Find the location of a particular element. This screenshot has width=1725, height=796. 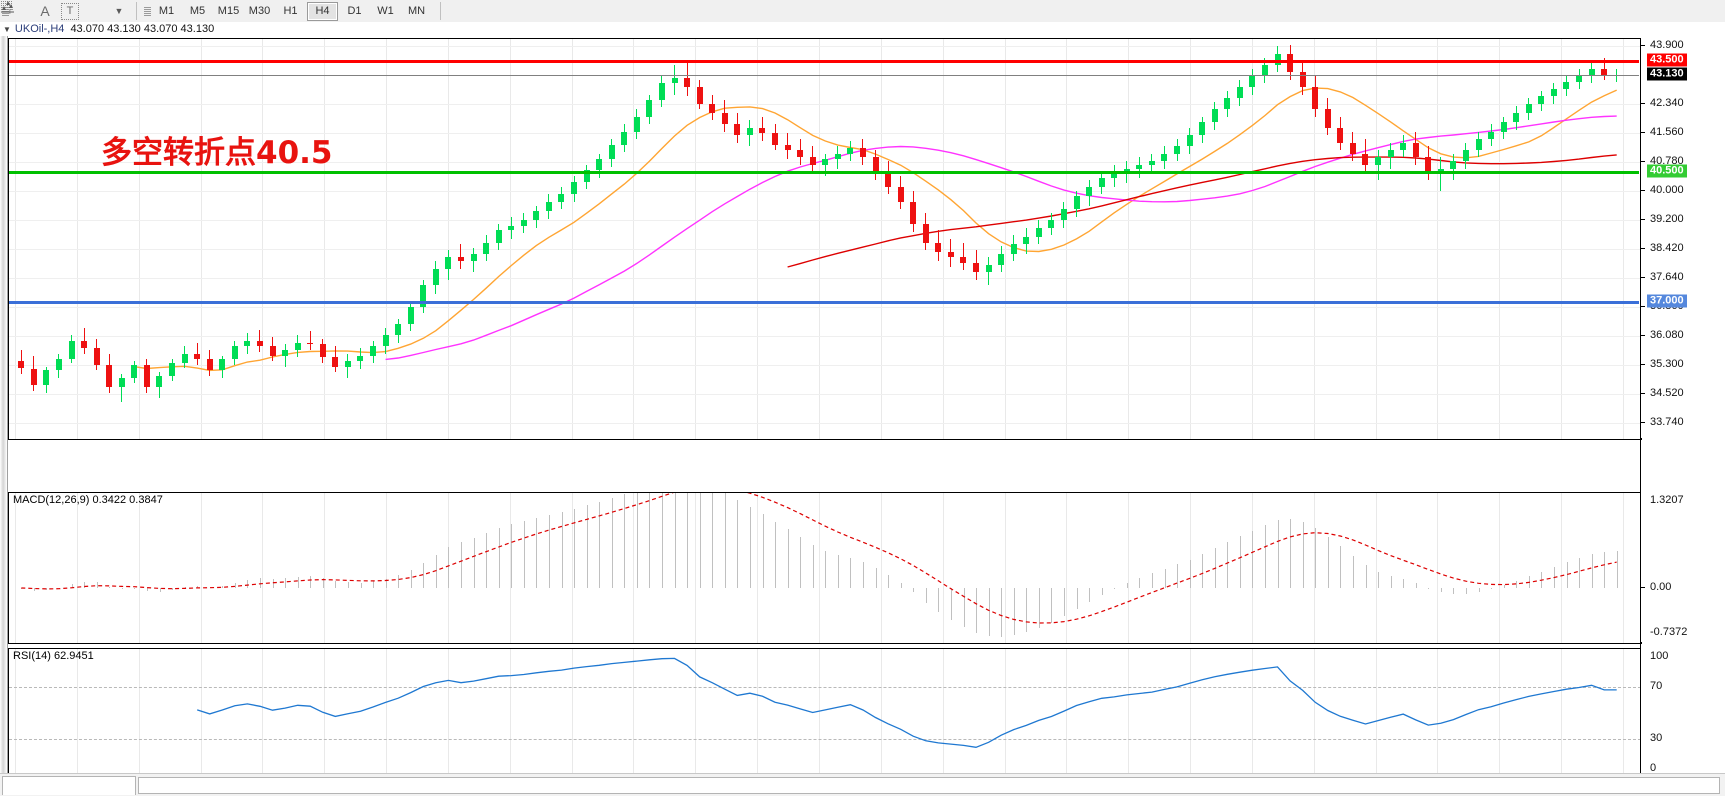

chart-annotation: 多空转折点40.5 is located at coordinates (217, 153).